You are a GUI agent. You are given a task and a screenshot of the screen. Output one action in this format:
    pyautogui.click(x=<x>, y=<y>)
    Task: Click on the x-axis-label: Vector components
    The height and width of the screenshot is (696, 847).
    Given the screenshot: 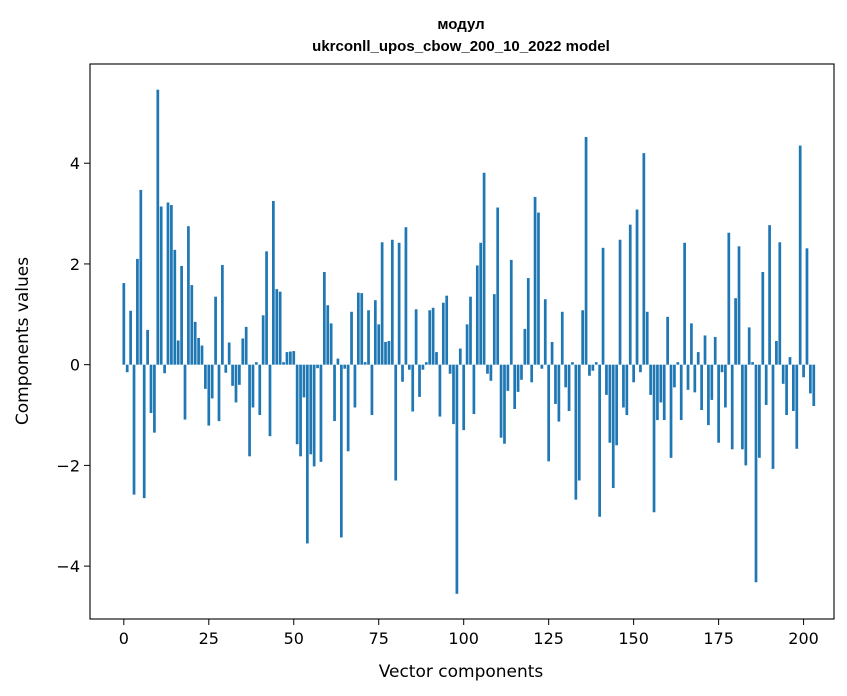 What is the action you would take?
    pyautogui.click(x=461, y=672)
    